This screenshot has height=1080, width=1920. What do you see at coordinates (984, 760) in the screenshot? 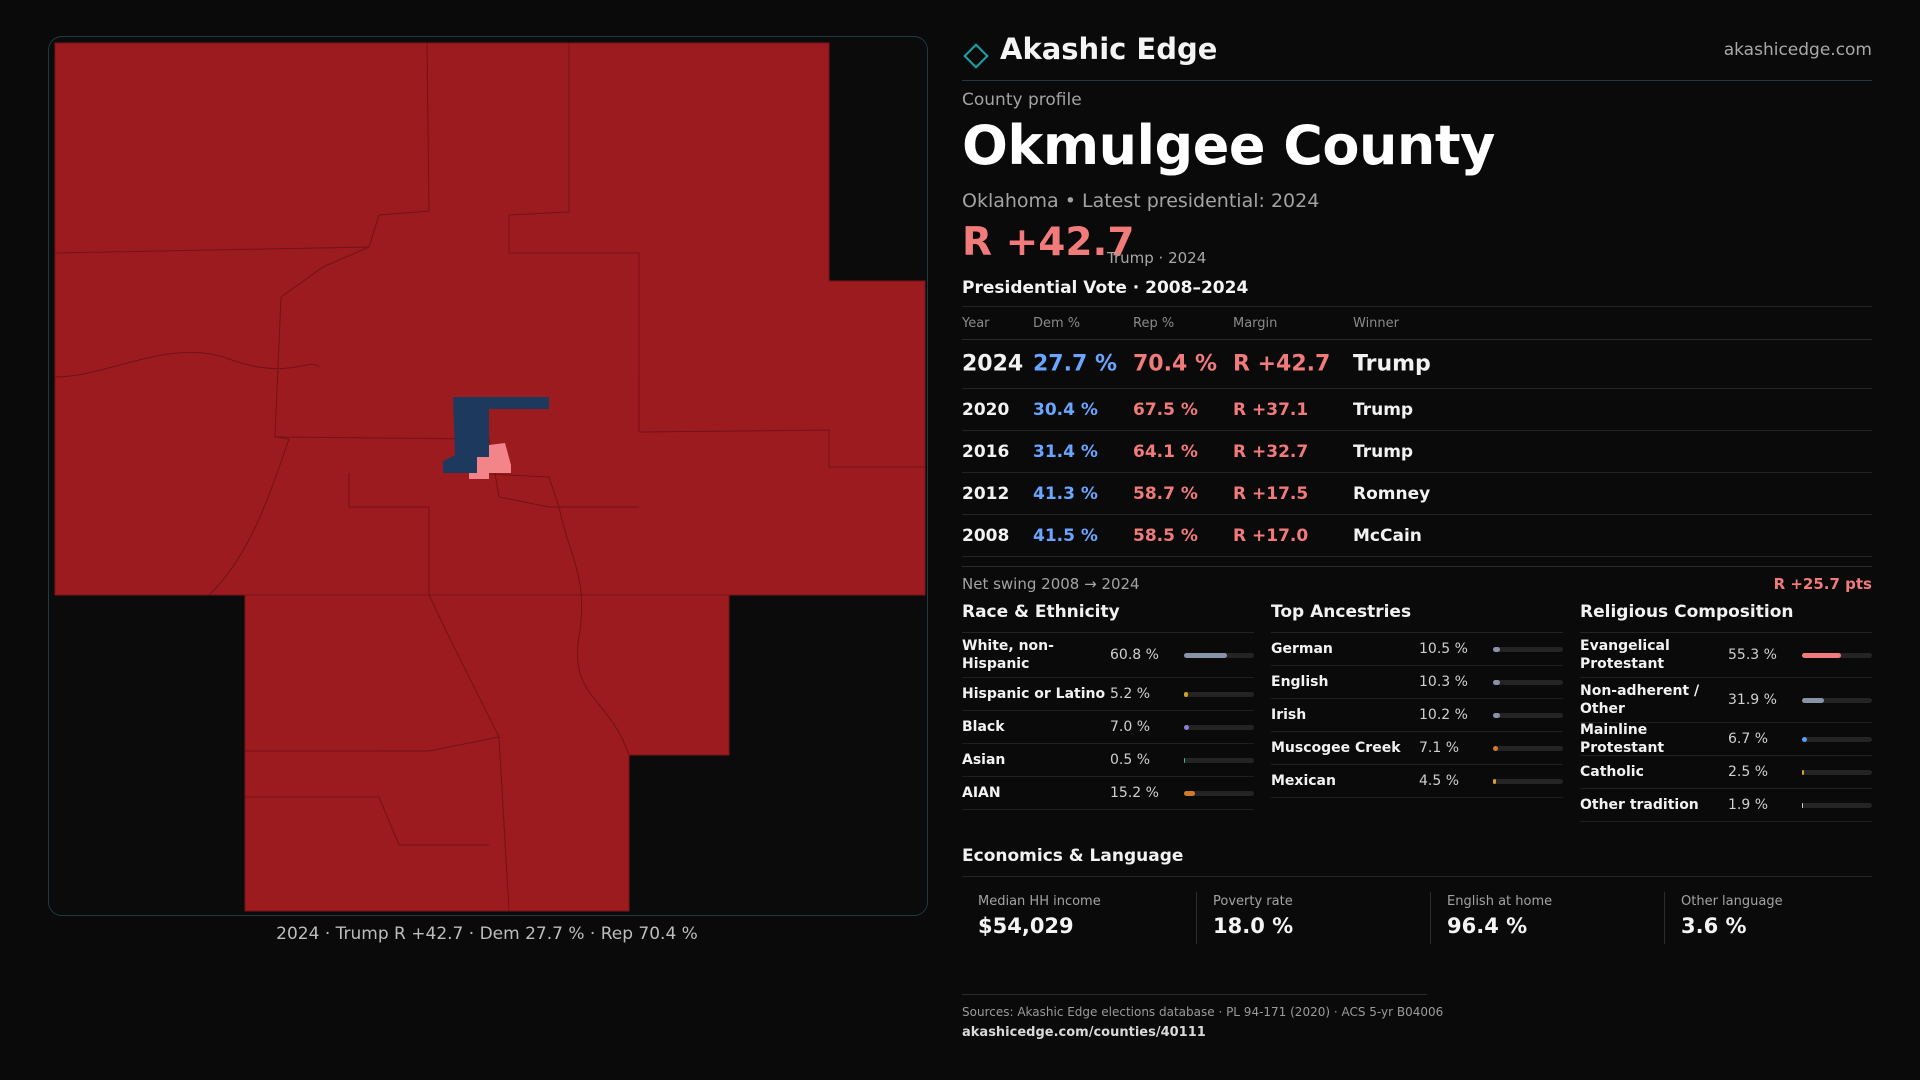
I see `item-label: Asian` at bounding box center [984, 760].